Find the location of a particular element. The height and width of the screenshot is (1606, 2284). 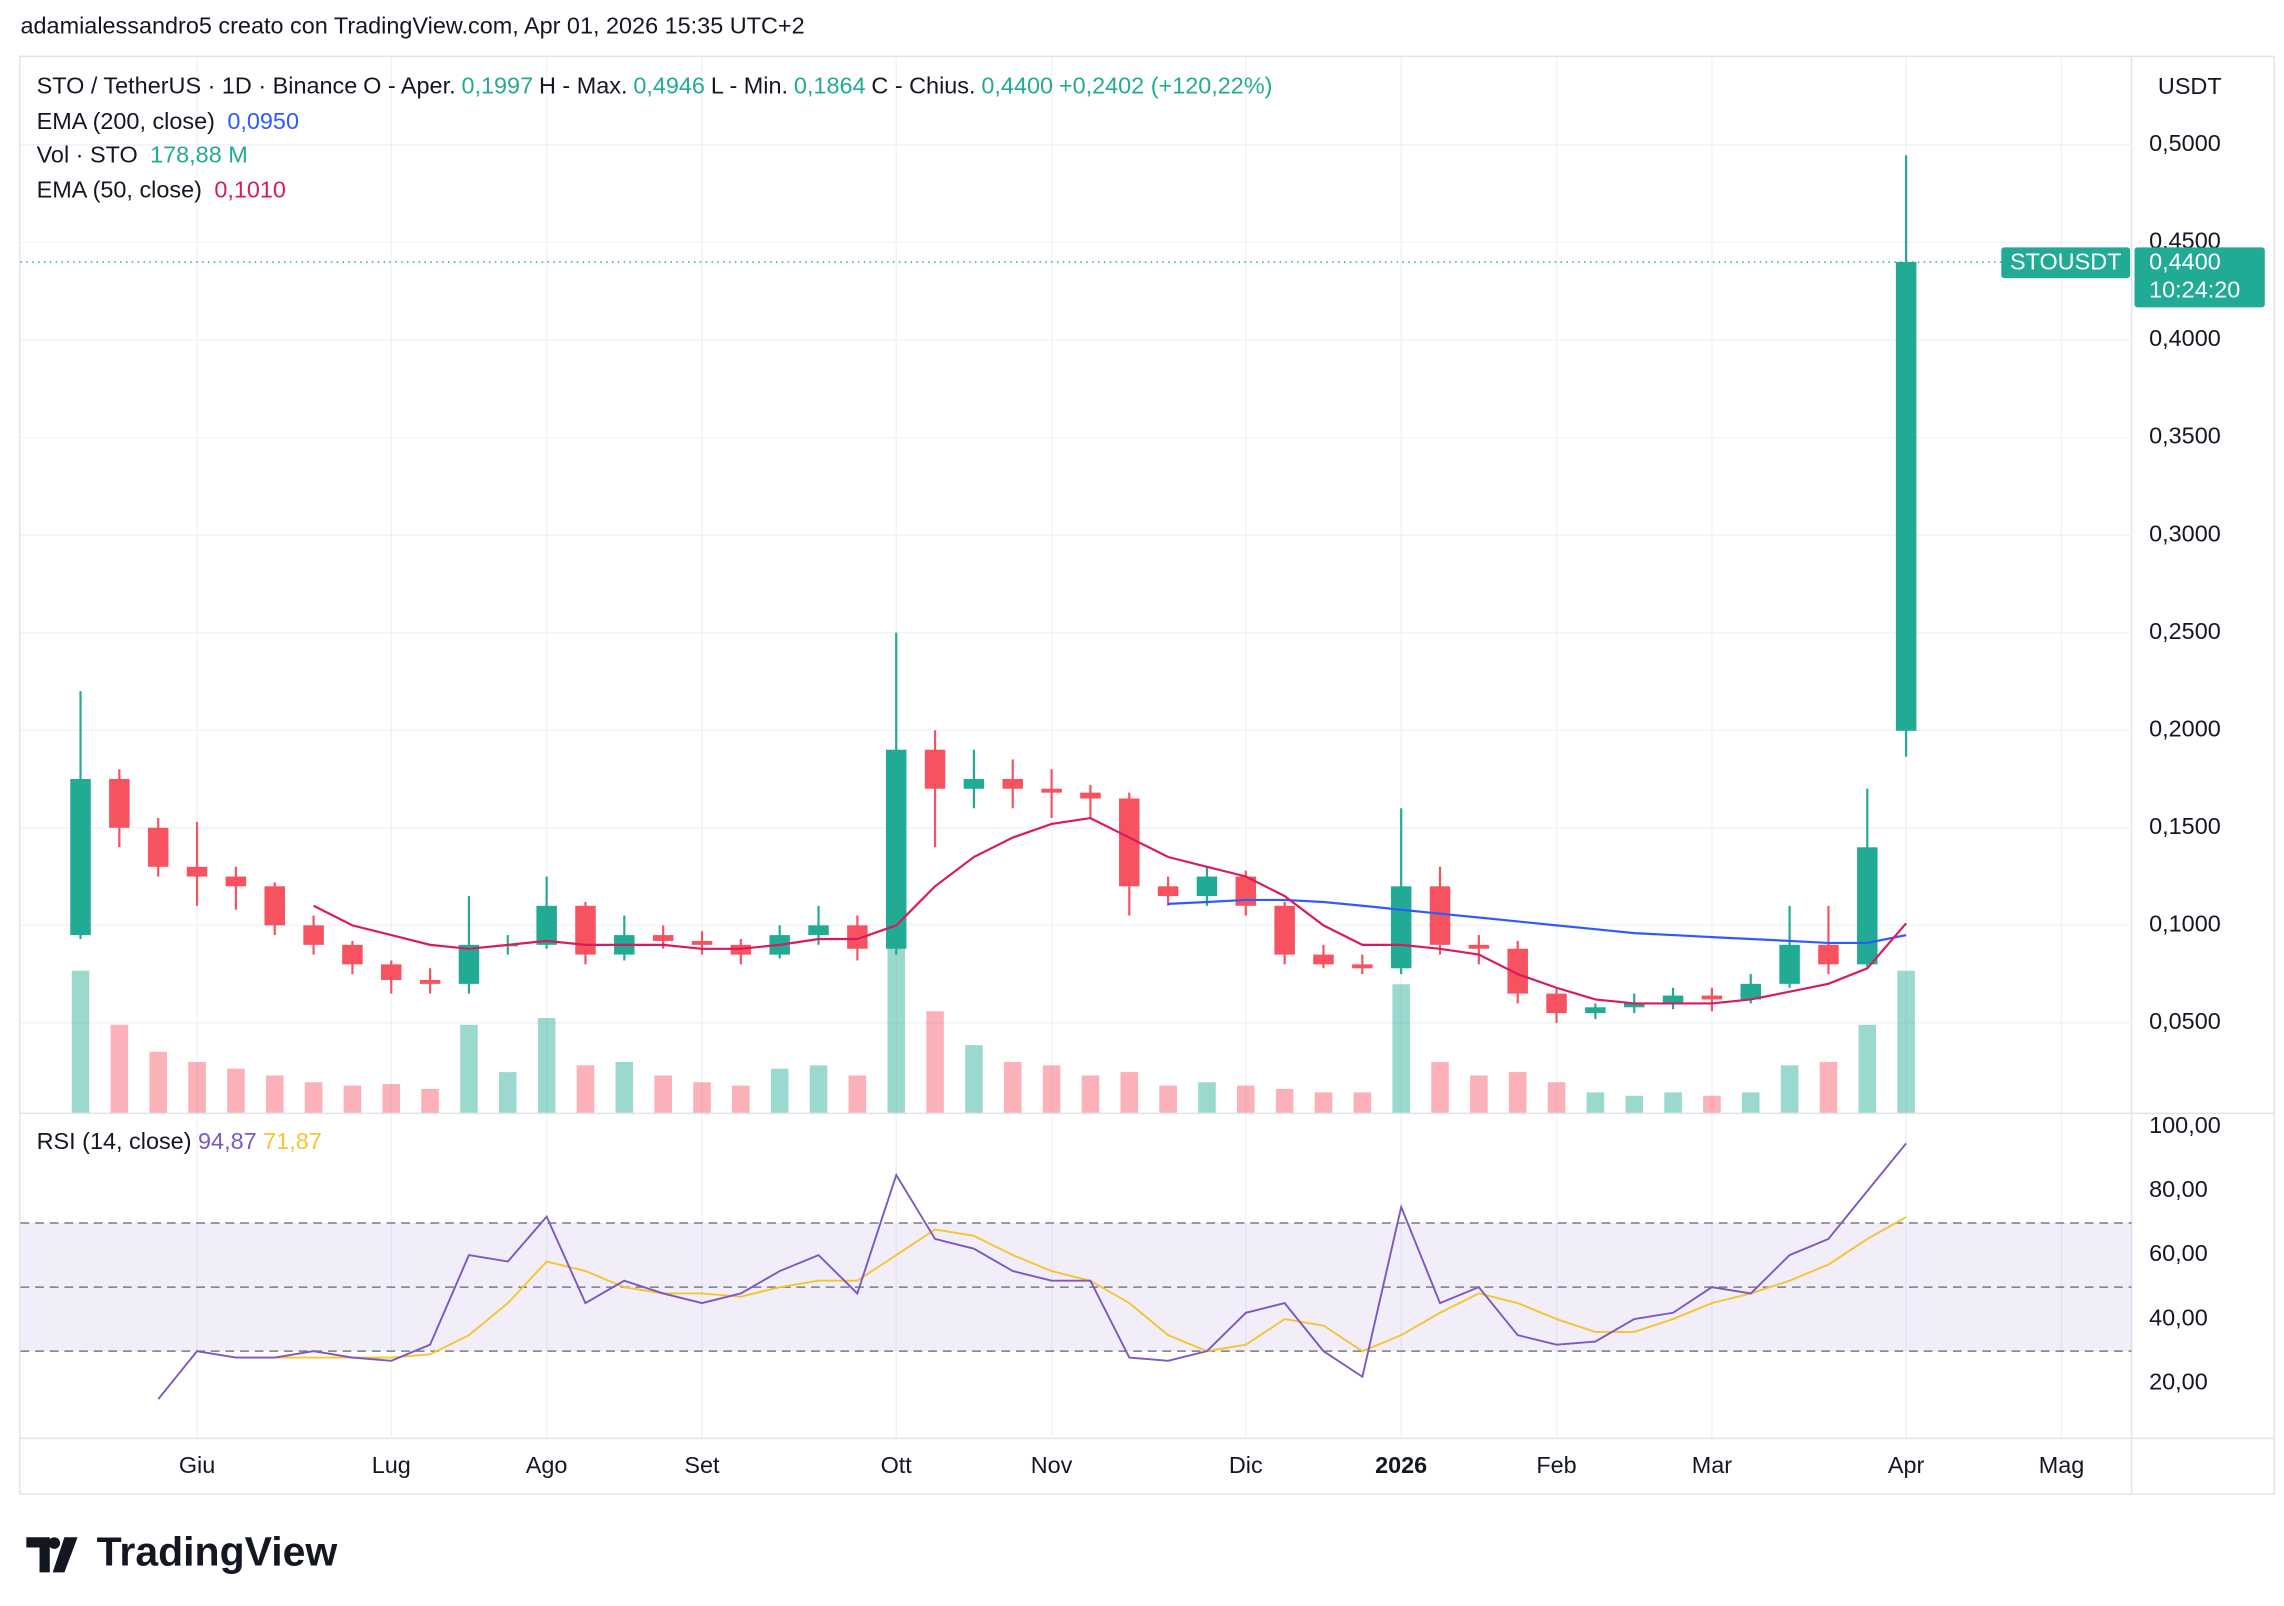

y-tick-label: 0,0500 is located at coordinates (2185, 1021).